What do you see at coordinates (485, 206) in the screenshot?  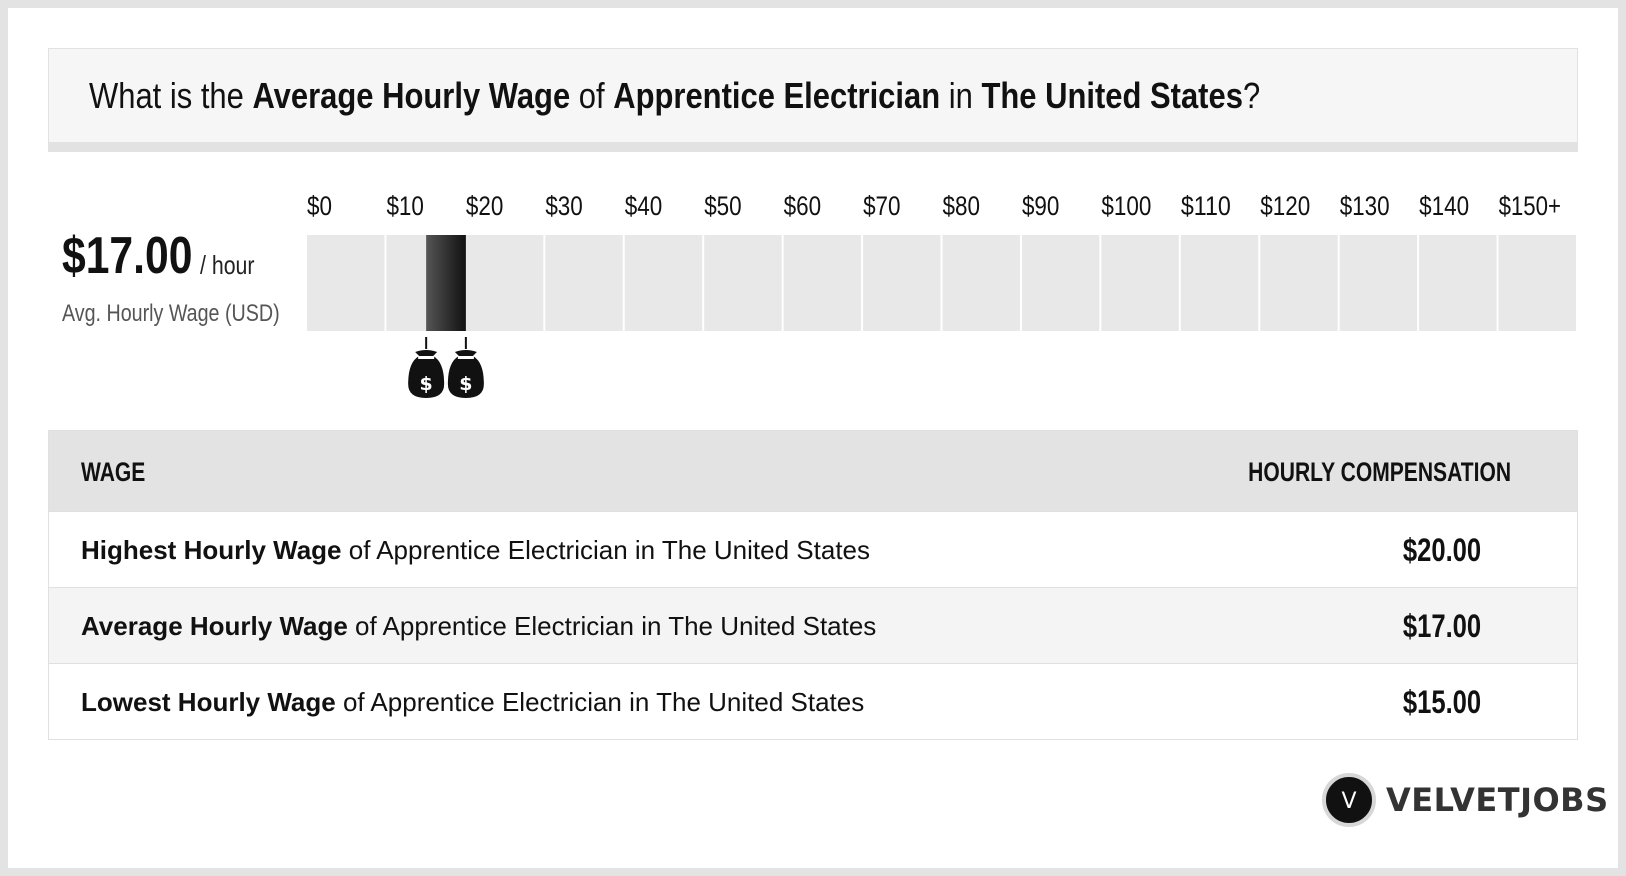 I see `x-tick-label: $20` at bounding box center [485, 206].